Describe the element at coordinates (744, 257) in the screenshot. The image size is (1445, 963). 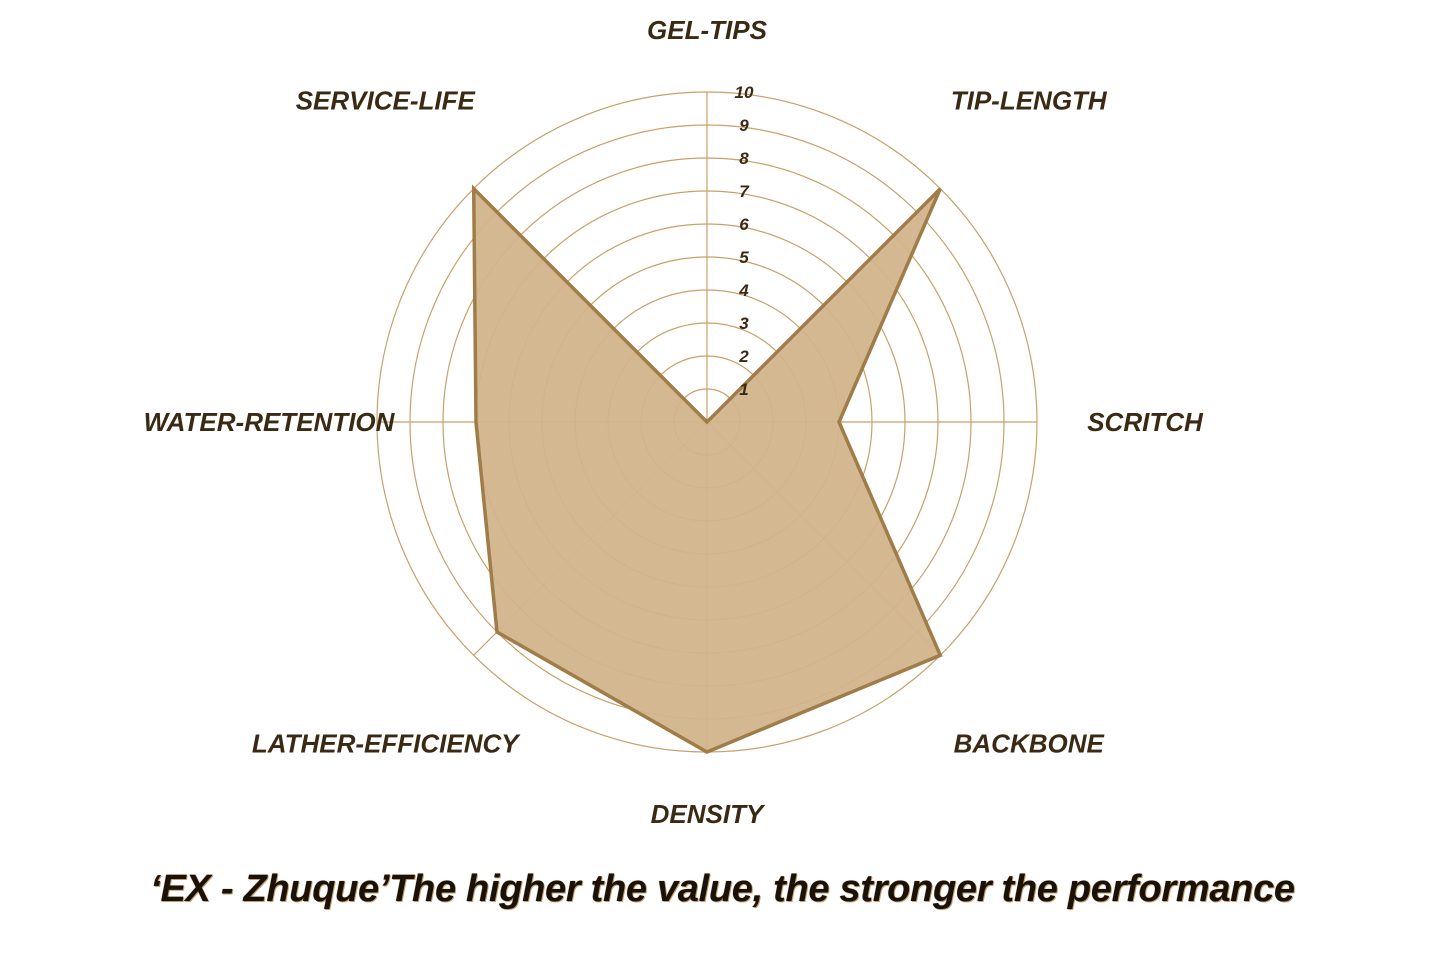
I see `tick-label: 5` at that location.